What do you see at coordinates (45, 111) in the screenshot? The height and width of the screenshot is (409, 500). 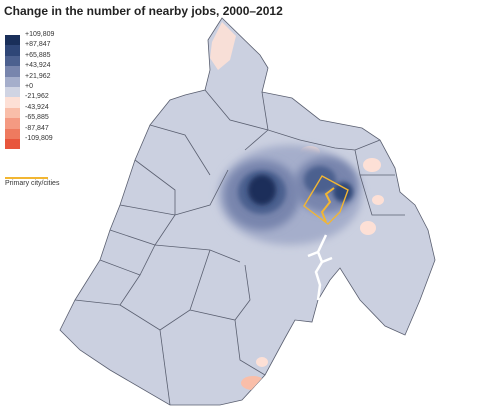 I see `legend-item: -43,924` at bounding box center [45, 111].